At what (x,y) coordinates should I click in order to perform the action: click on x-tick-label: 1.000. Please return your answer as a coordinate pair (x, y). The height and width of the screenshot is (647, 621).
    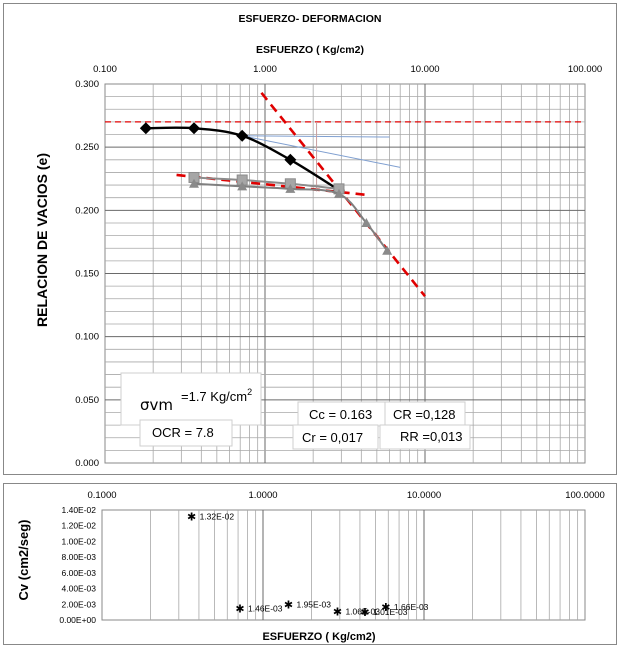
    Looking at the image, I should click on (265, 69).